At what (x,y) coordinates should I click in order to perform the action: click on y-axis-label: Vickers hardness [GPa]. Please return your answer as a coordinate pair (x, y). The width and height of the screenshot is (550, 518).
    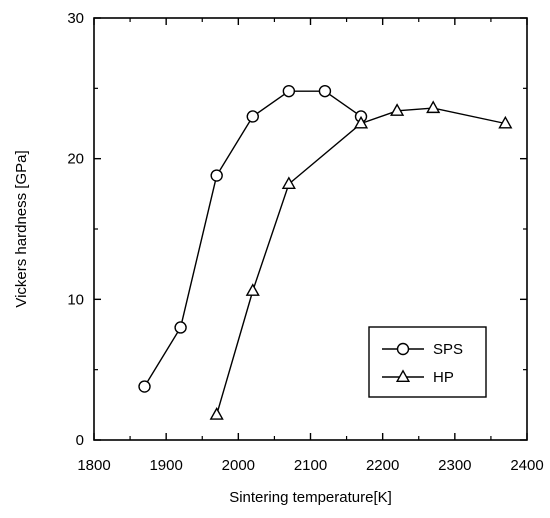
    Looking at the image, I should click on (21, 228).